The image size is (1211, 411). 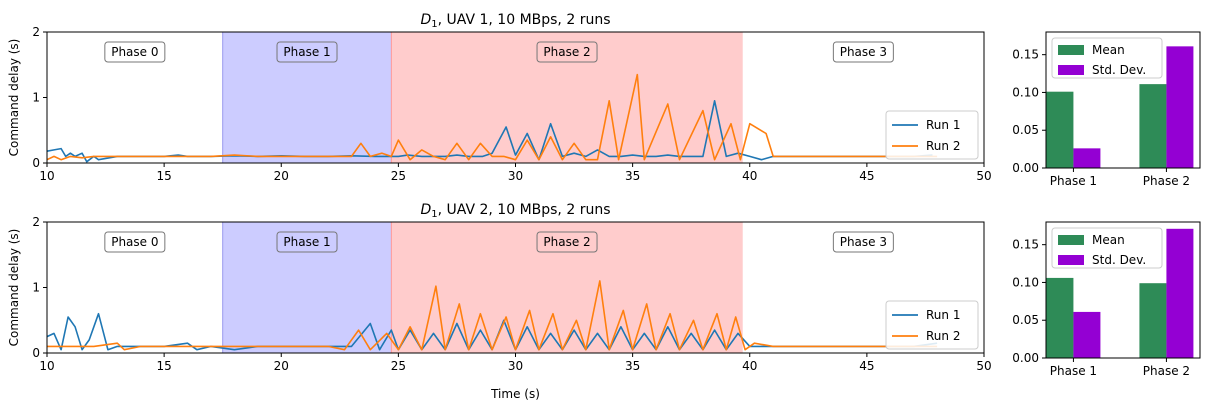 I want to click on chart-title: D1, UAV 2, 10 MBps, 2 runs, so click(x=515, y=211).